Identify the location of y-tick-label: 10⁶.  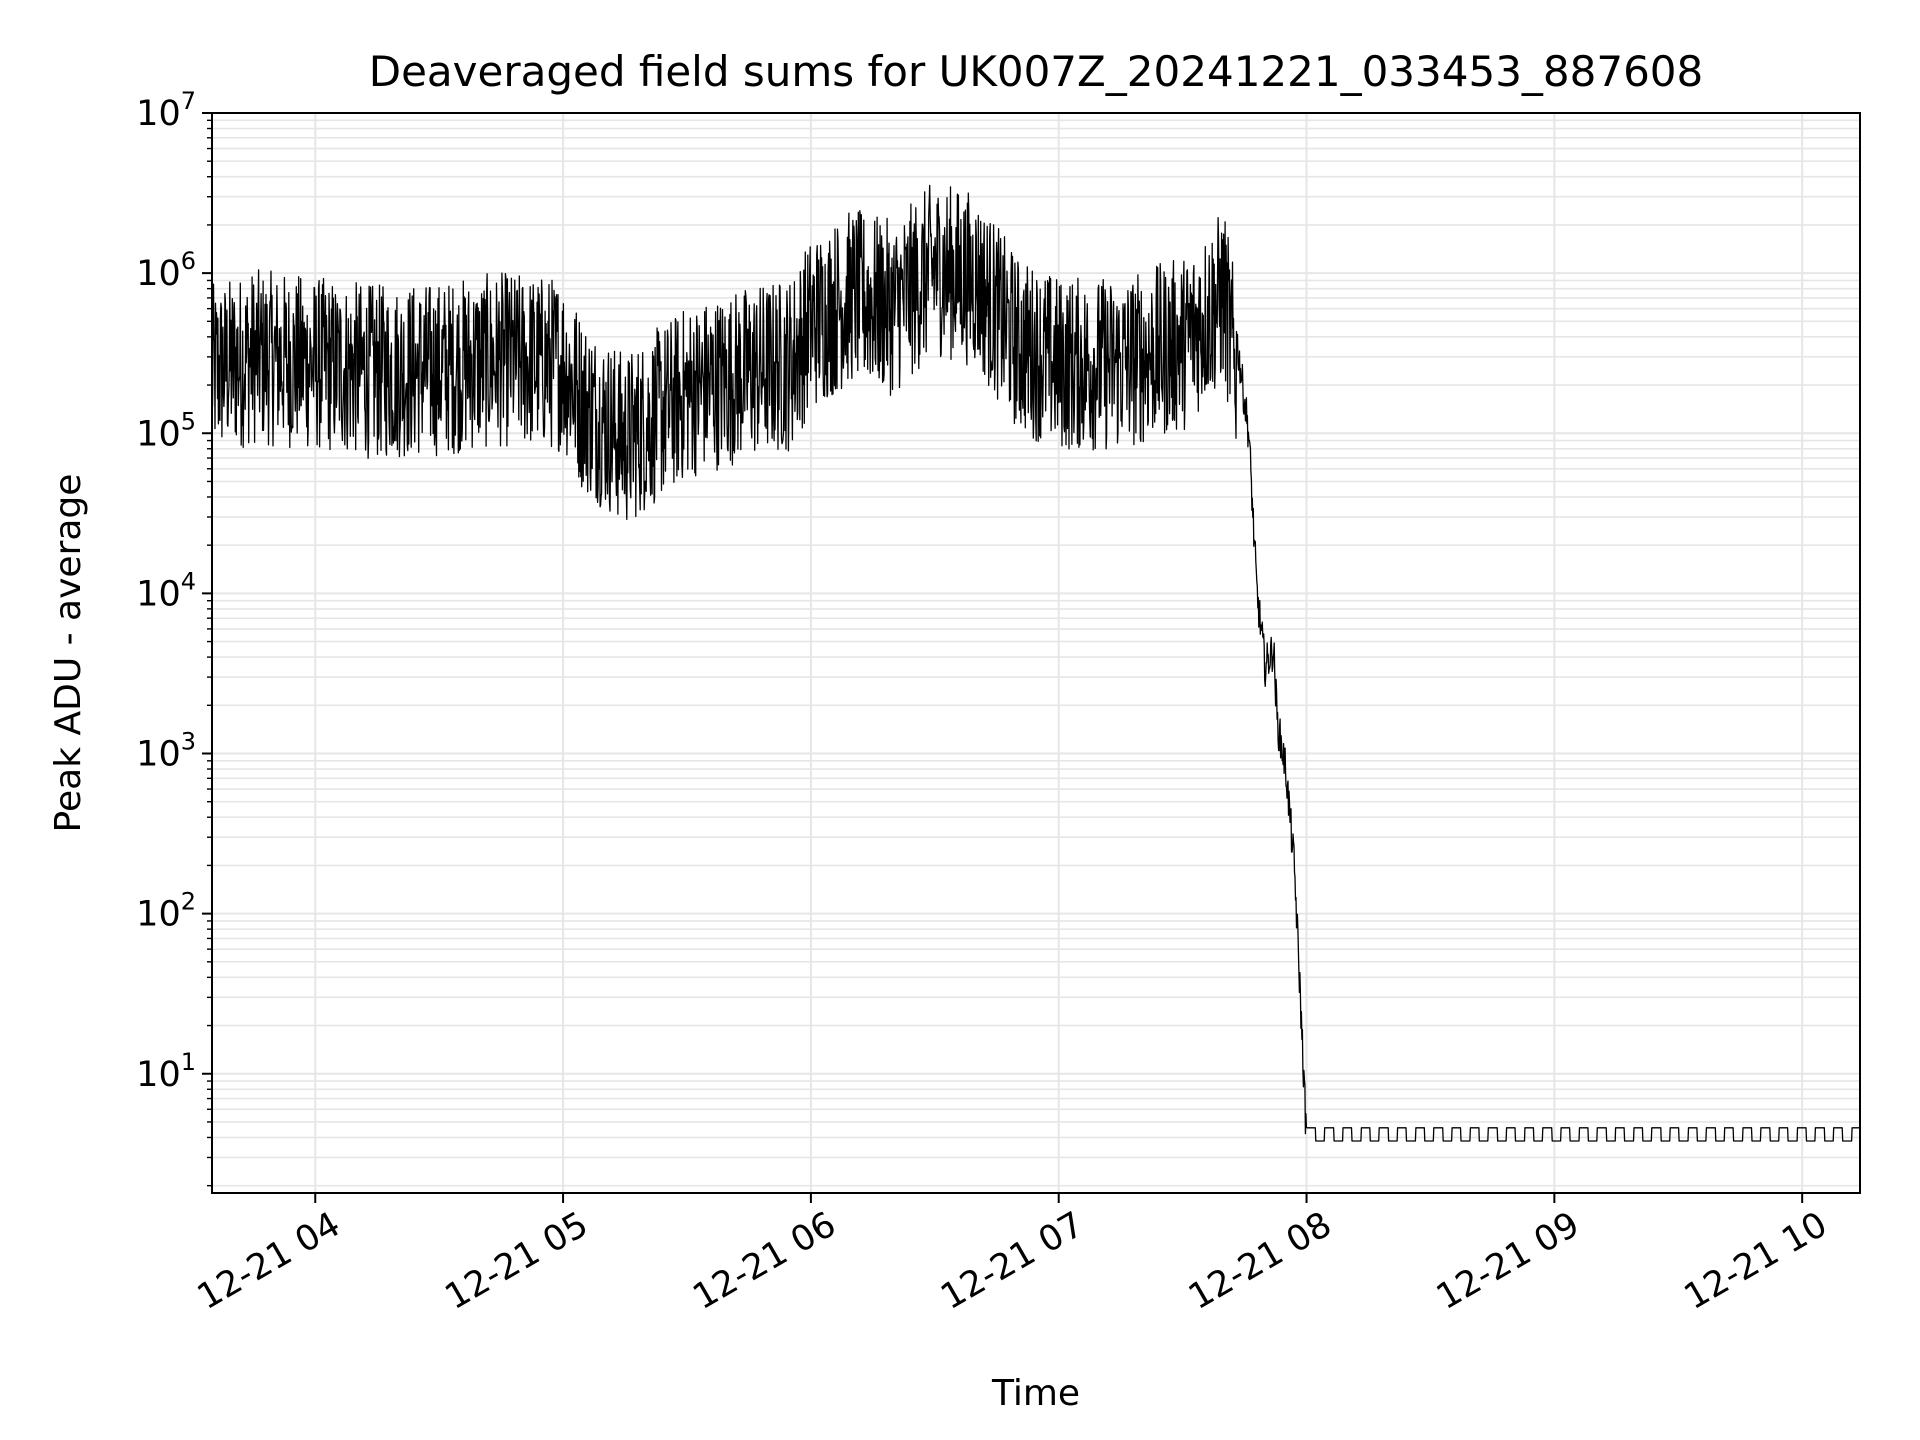
(166, 270).